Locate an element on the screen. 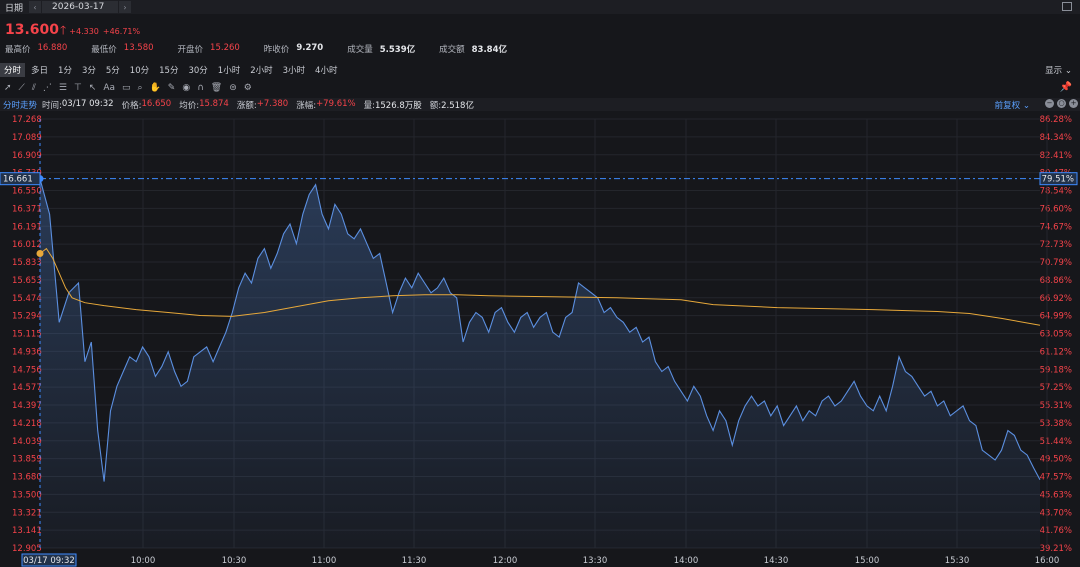  note-tool-icon: ▭ is located at coordinates (126, 88).